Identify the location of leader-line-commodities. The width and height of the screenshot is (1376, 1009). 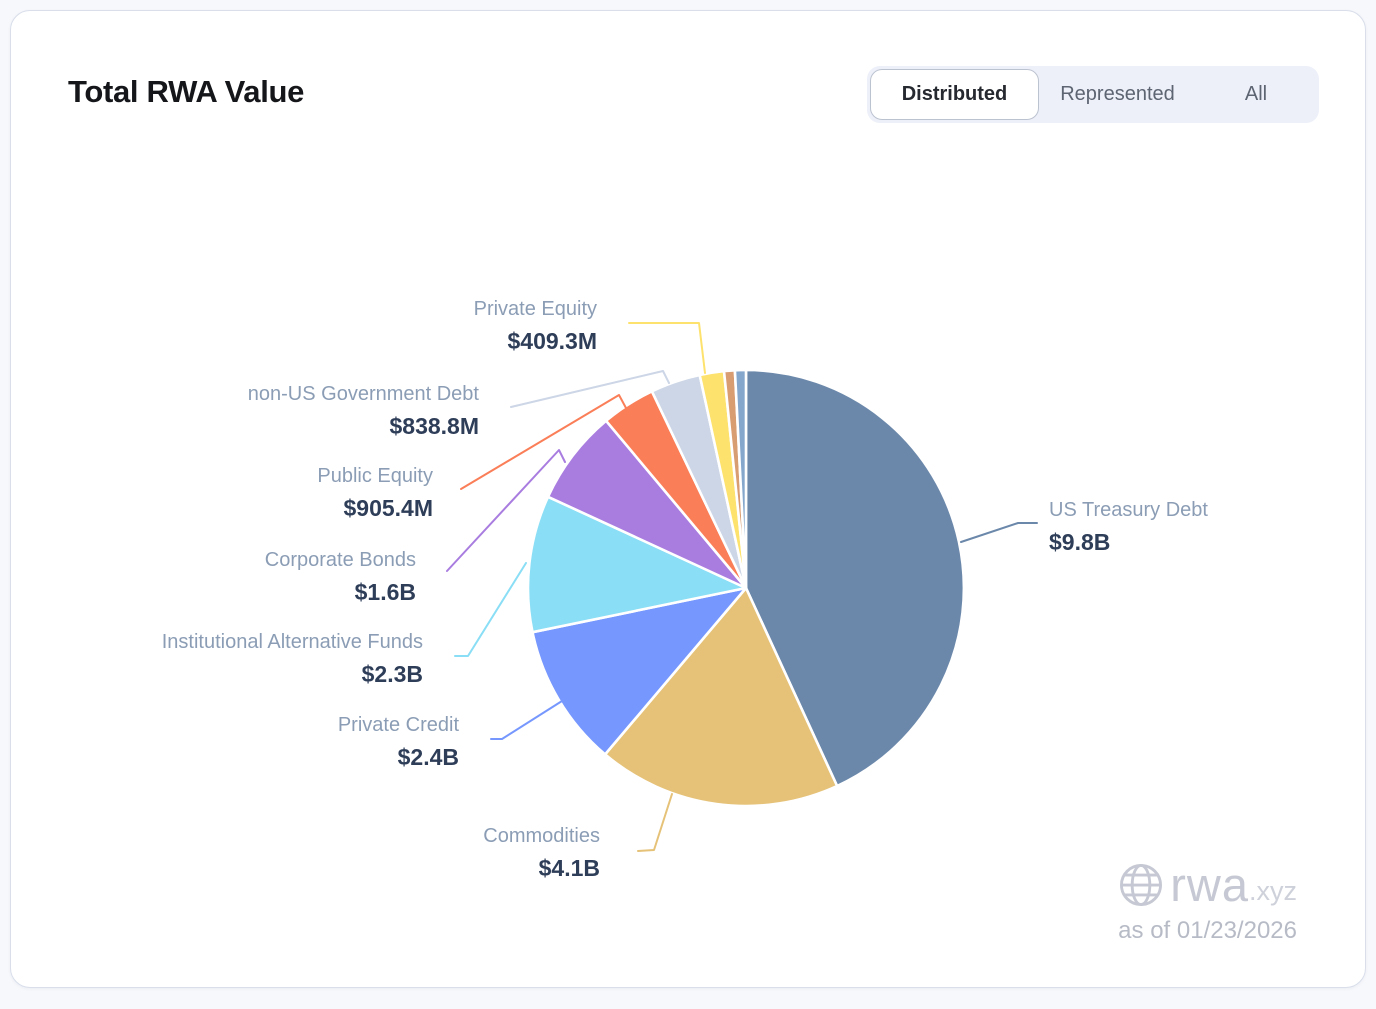
(655, 822).